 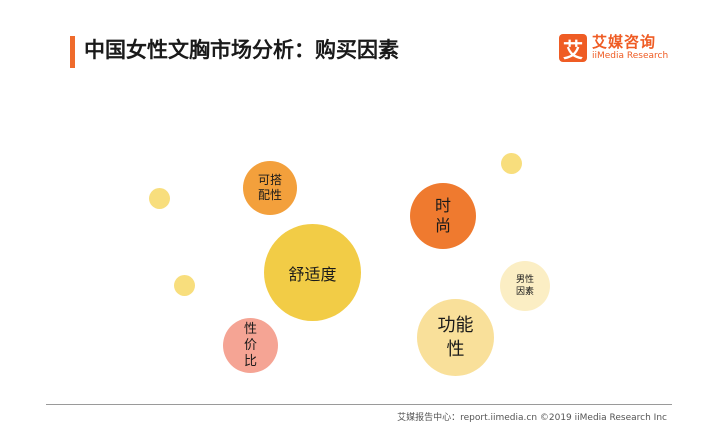 I want to click on bubble-male: 男性因素, so click(x=525, y=286).